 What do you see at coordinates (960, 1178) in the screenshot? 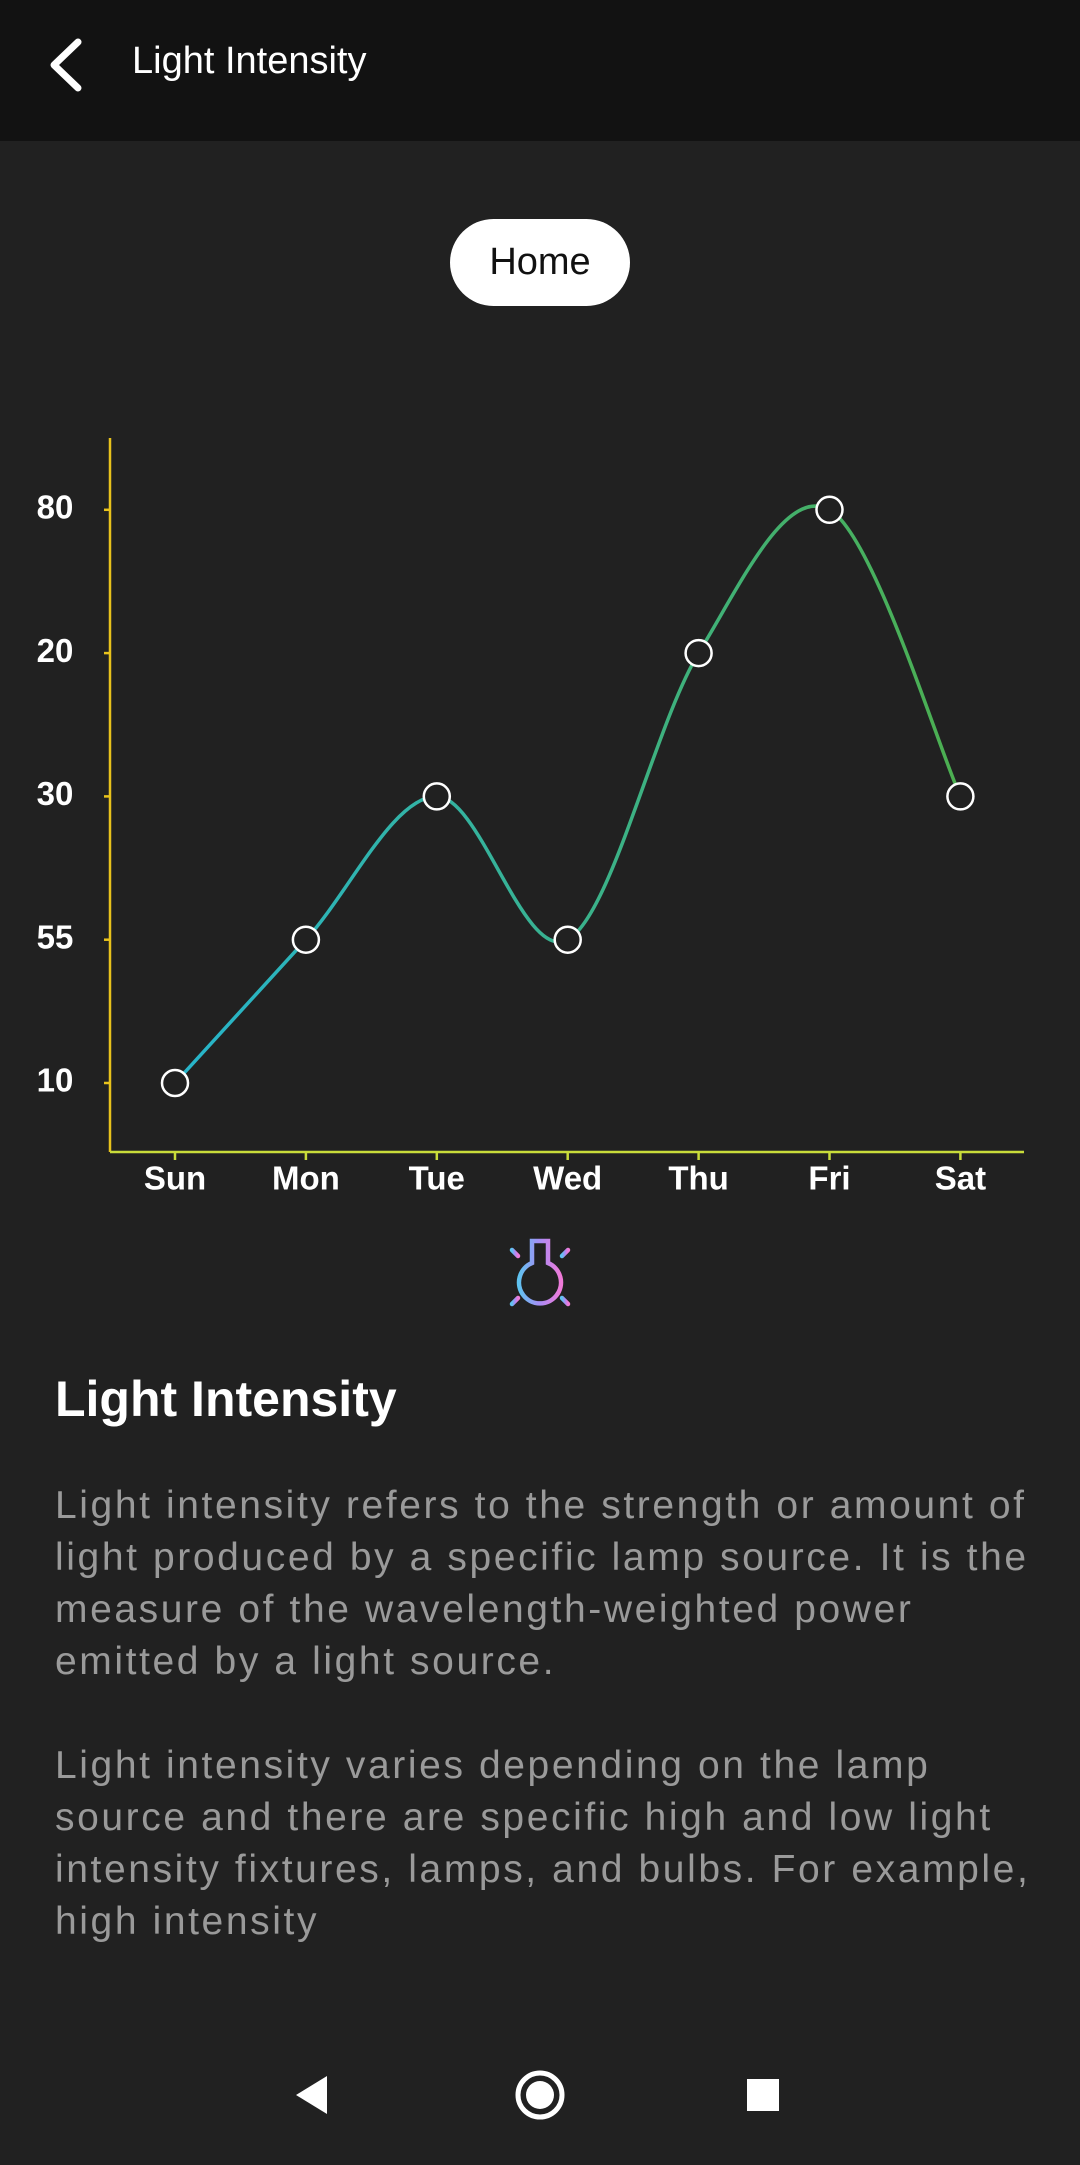
I see `x-tick-label: Sat` at bounding box center [960, 1178].